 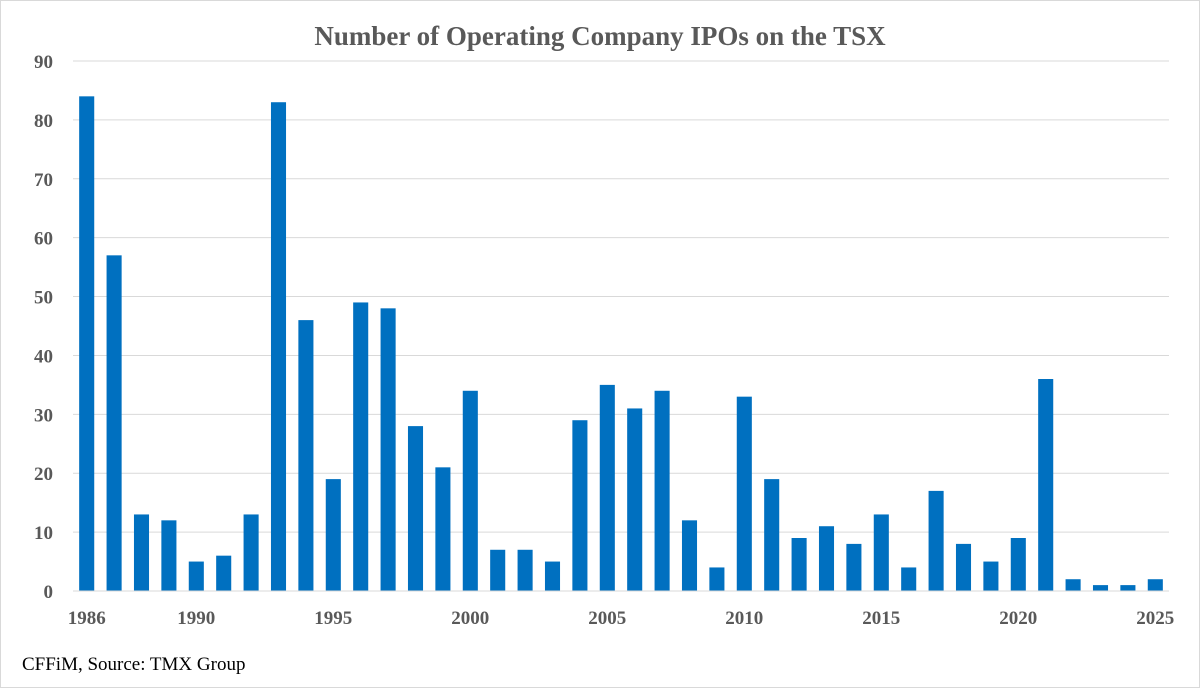 What do you see at coordinates (1128, 588) in the screenshot?
I see `bar-2024` at bounding box center [1128, 588].